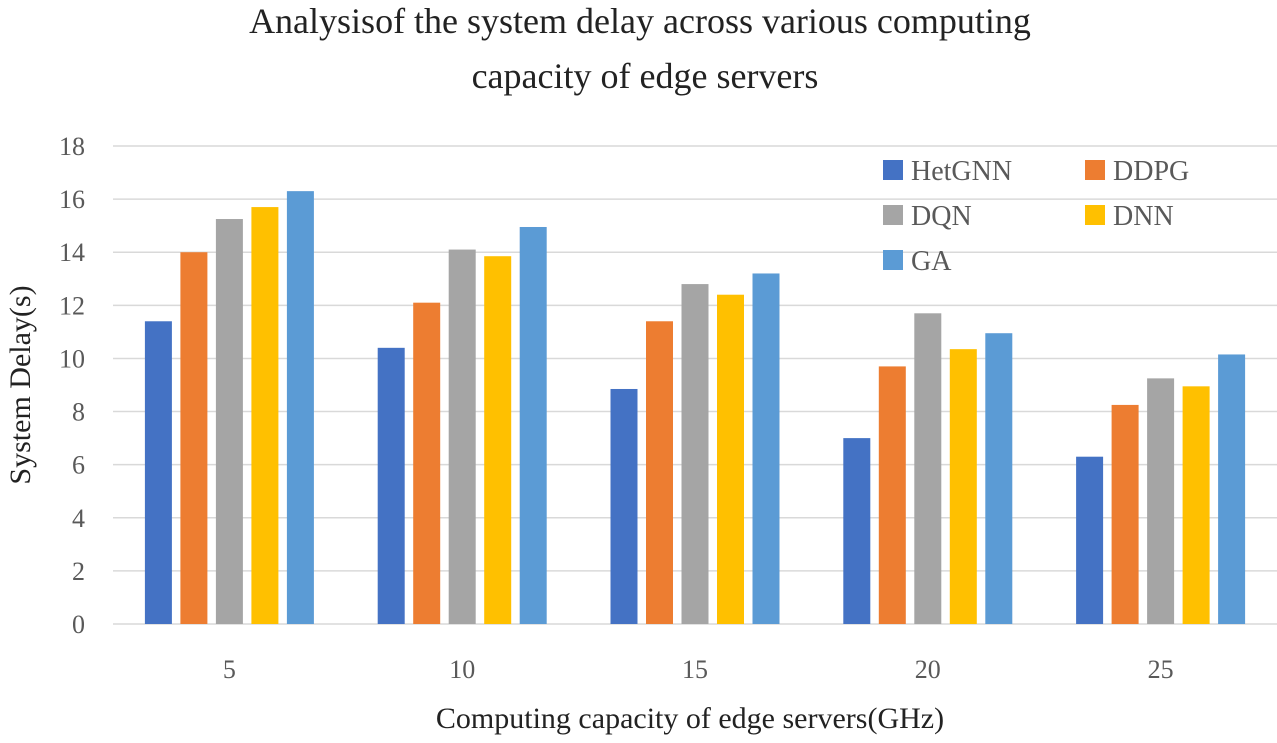 This screenshot has height=743, width=1277. I want to click on chart-title-line-2: capacity of edge servers, so click(645, 76).